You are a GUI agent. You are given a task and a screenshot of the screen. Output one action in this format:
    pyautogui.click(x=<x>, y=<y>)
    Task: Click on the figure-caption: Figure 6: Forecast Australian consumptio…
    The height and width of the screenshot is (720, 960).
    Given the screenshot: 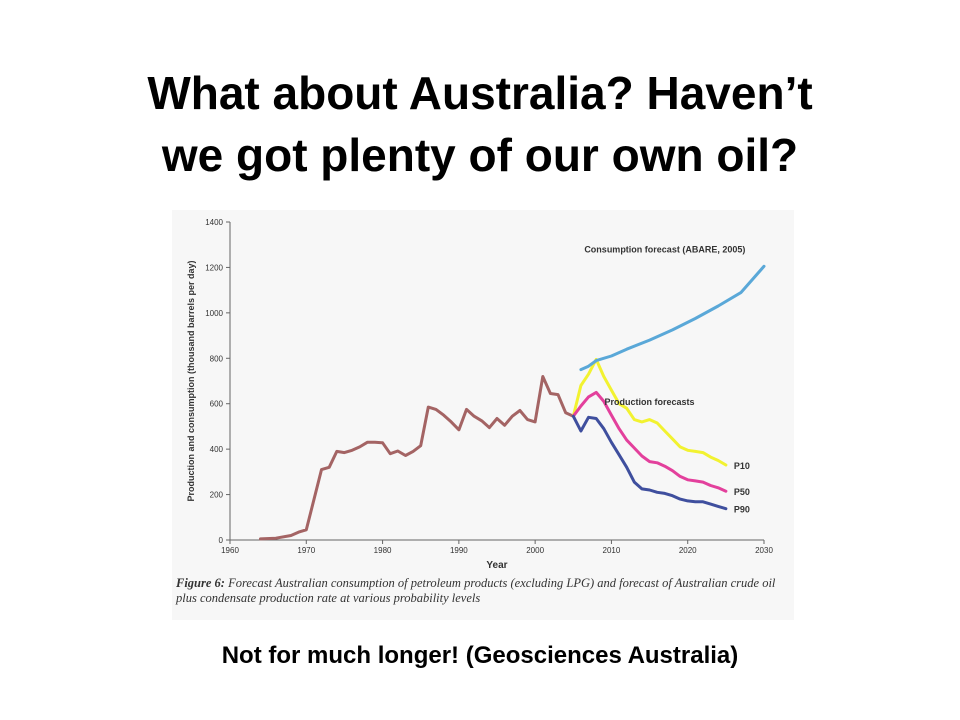 What is the action you would take?
    pyautogui.click(x=481, y=591)
    